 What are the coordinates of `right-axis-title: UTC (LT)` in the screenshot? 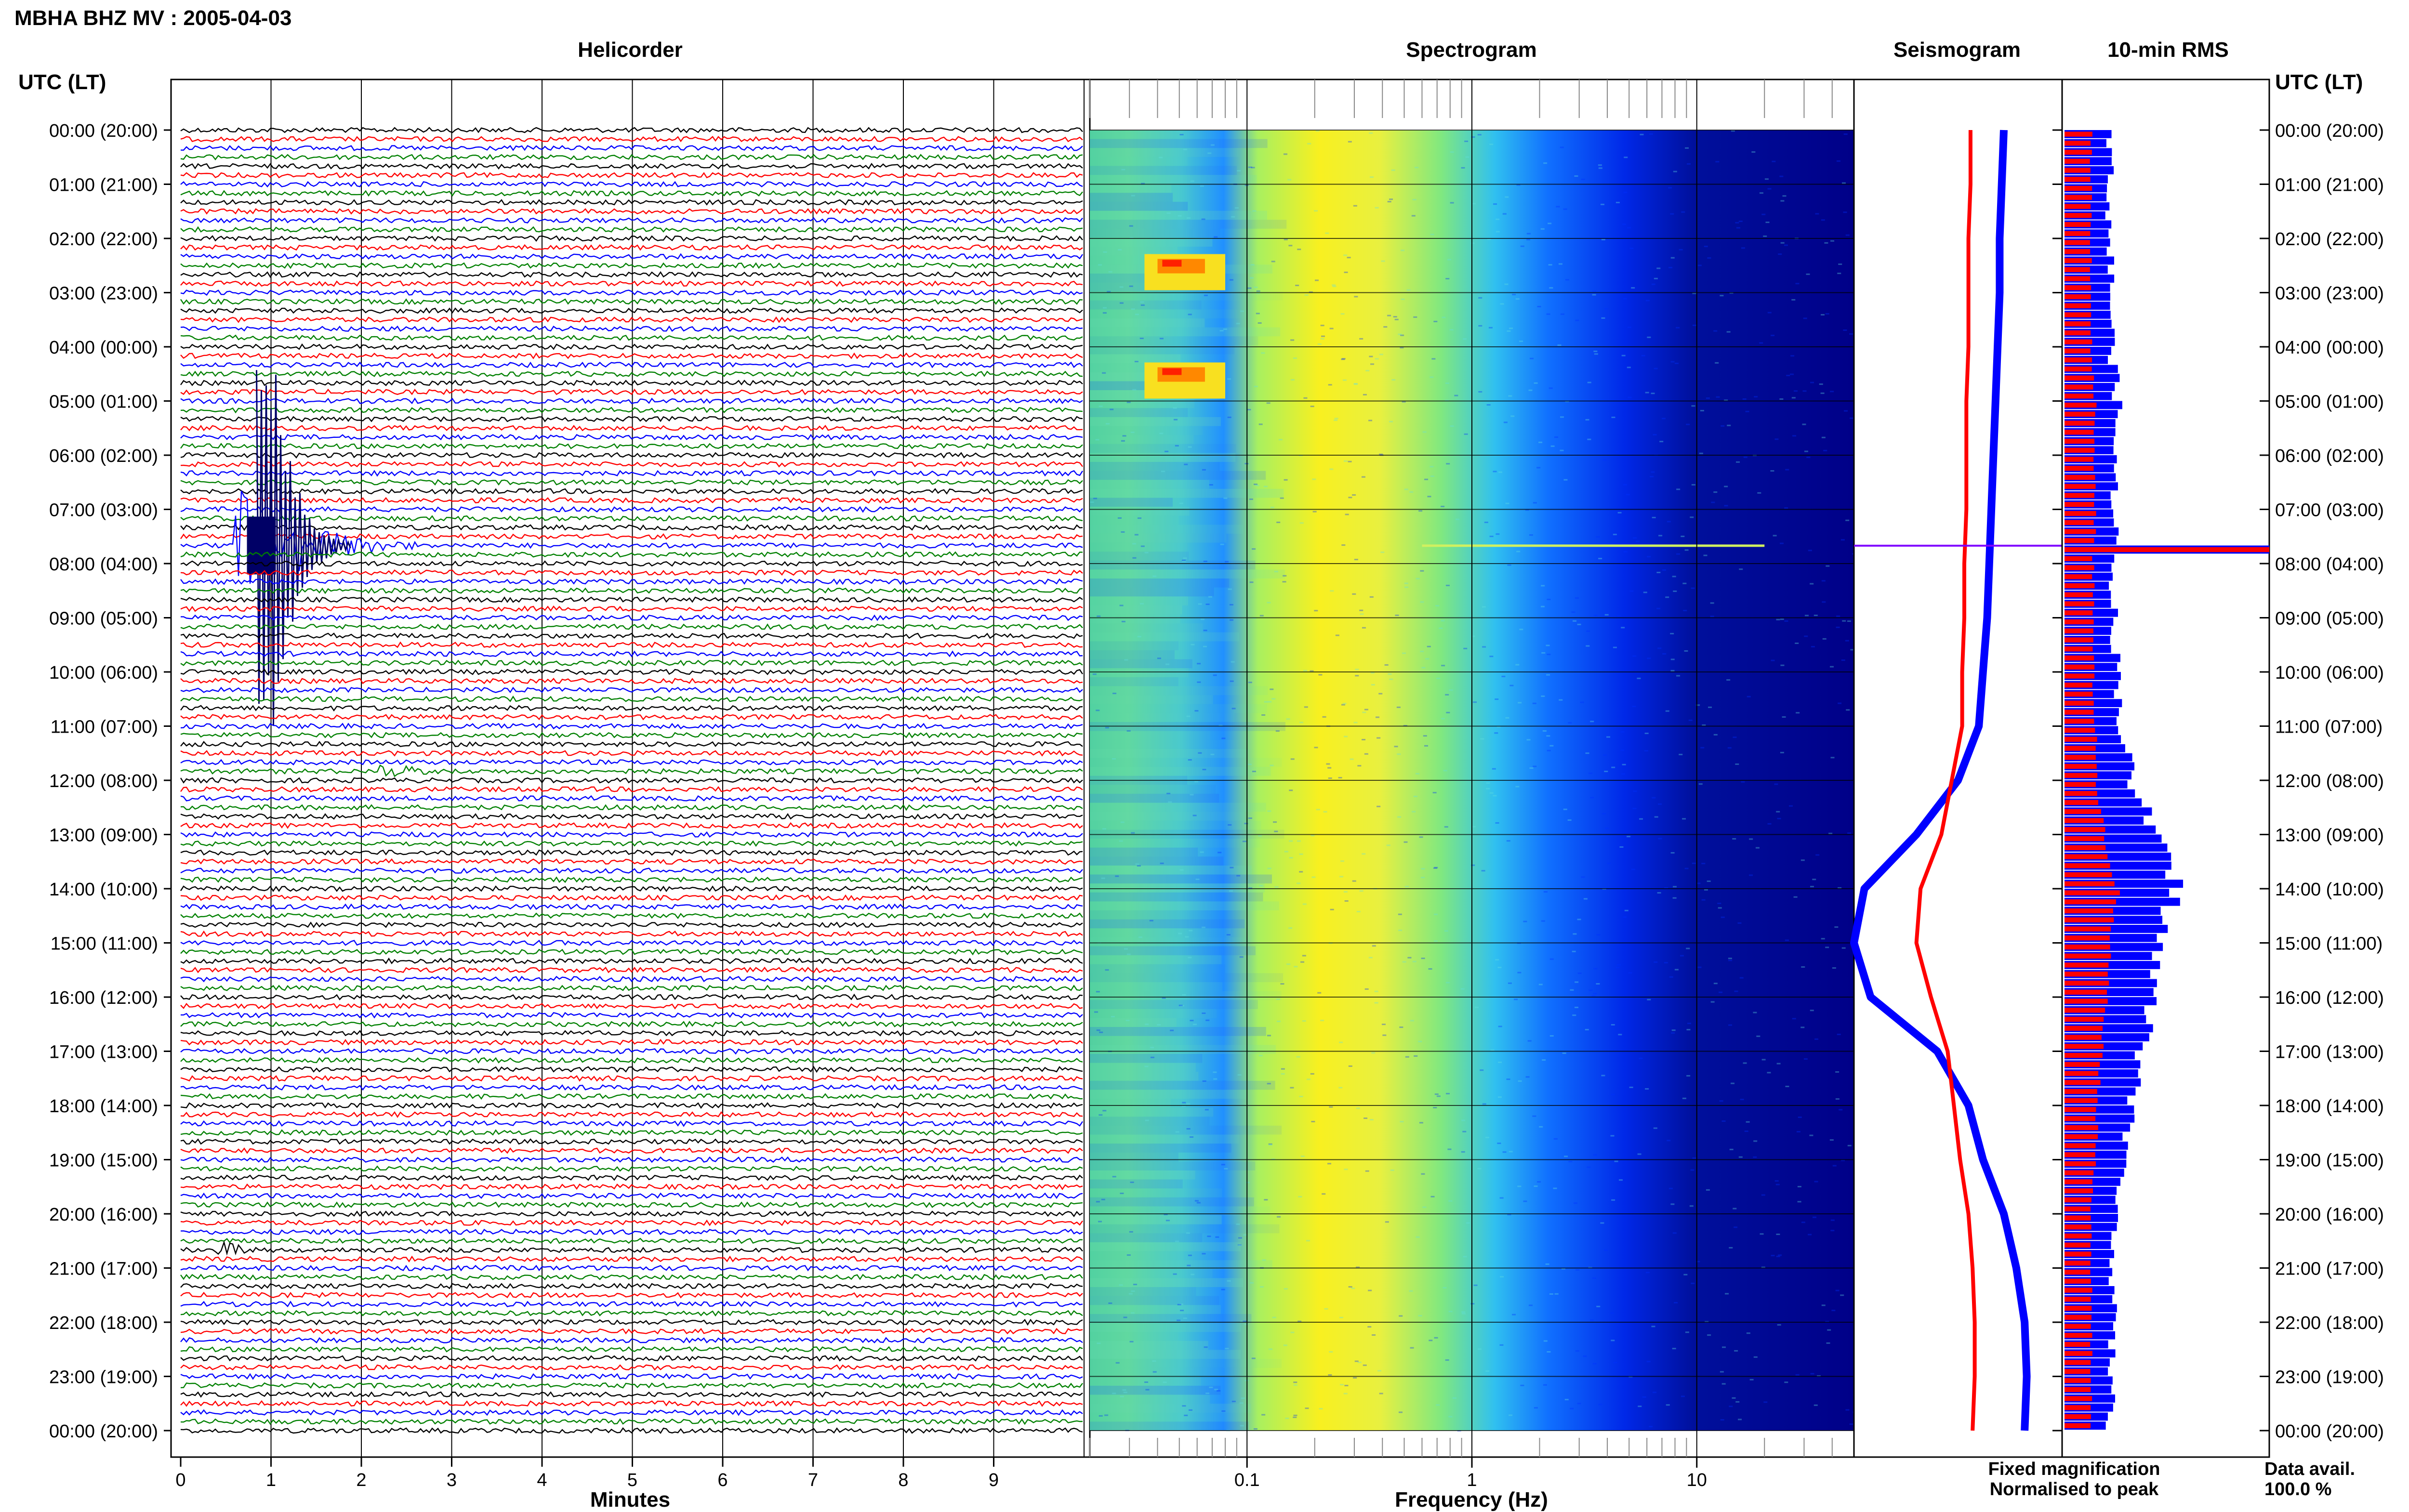 It's located at (2319, 82).